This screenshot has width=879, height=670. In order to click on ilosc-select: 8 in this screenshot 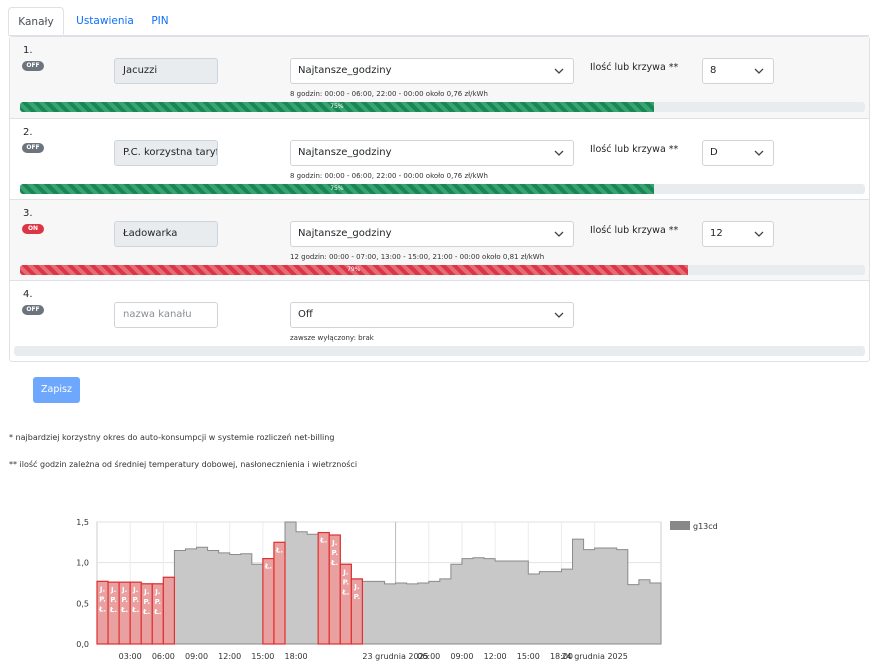, I will do `click(738, 71)`.